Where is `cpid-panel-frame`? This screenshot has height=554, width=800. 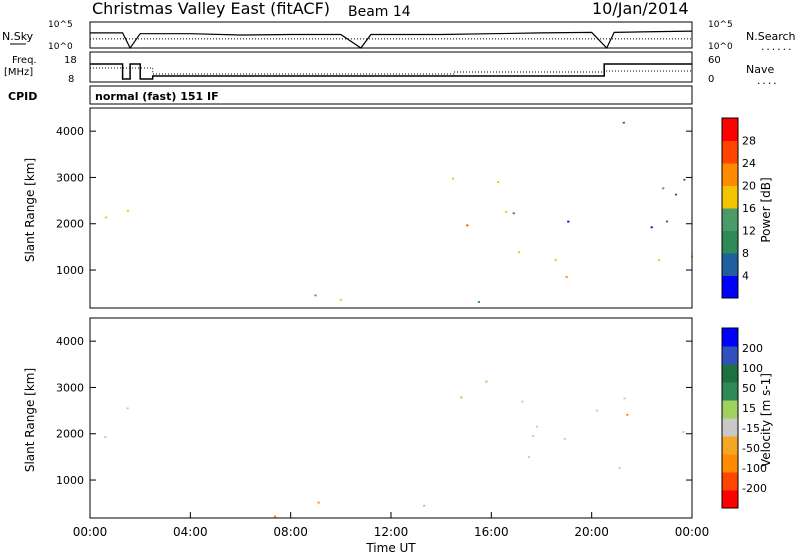 cpid-panel-frame is located at coordinates (391, 95).